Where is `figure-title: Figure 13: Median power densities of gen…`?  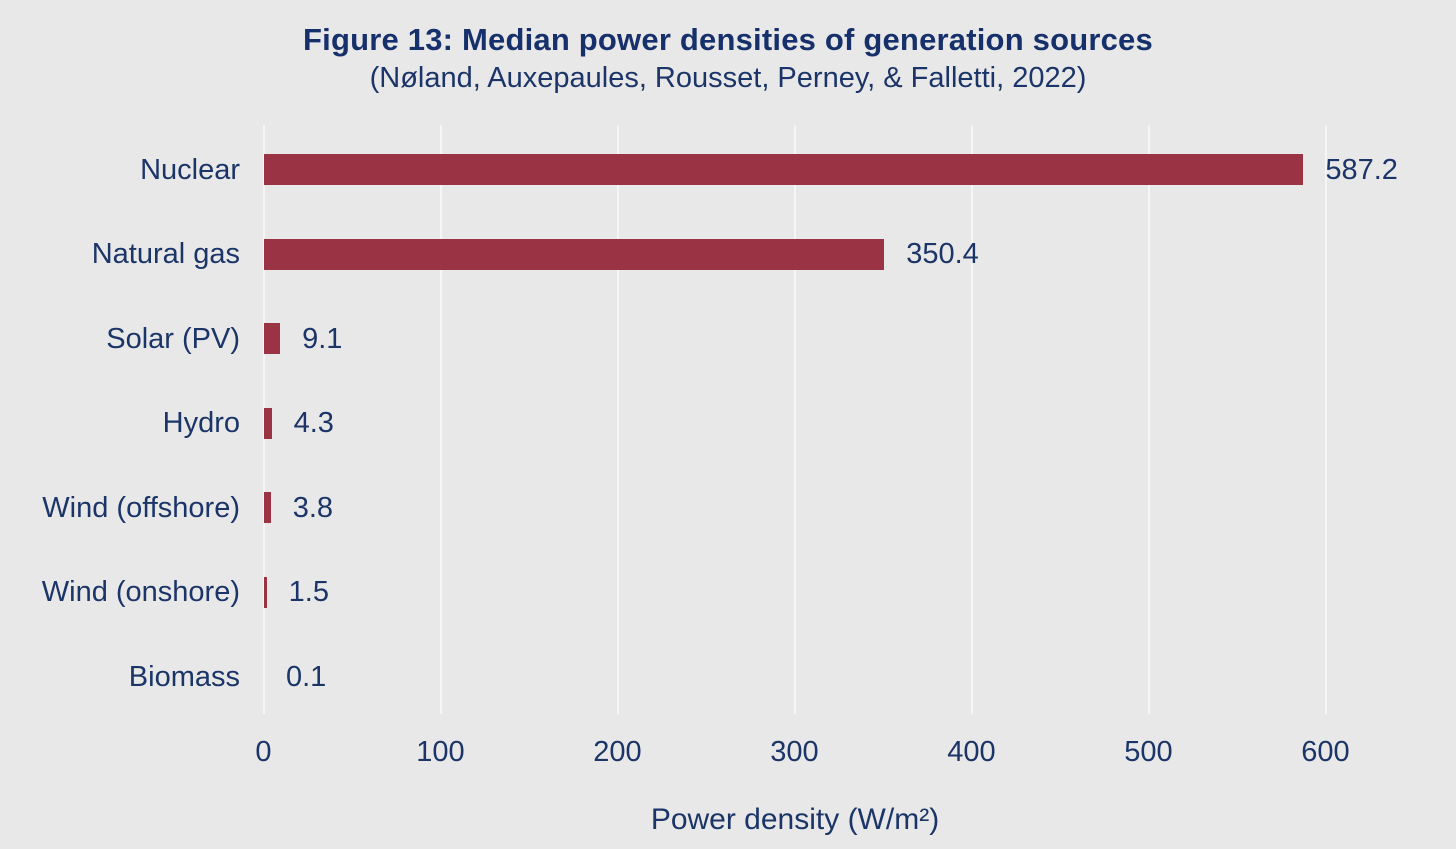
figure-title: Figure 13: Median power densities of gen… is located at coordinates (728, 39).